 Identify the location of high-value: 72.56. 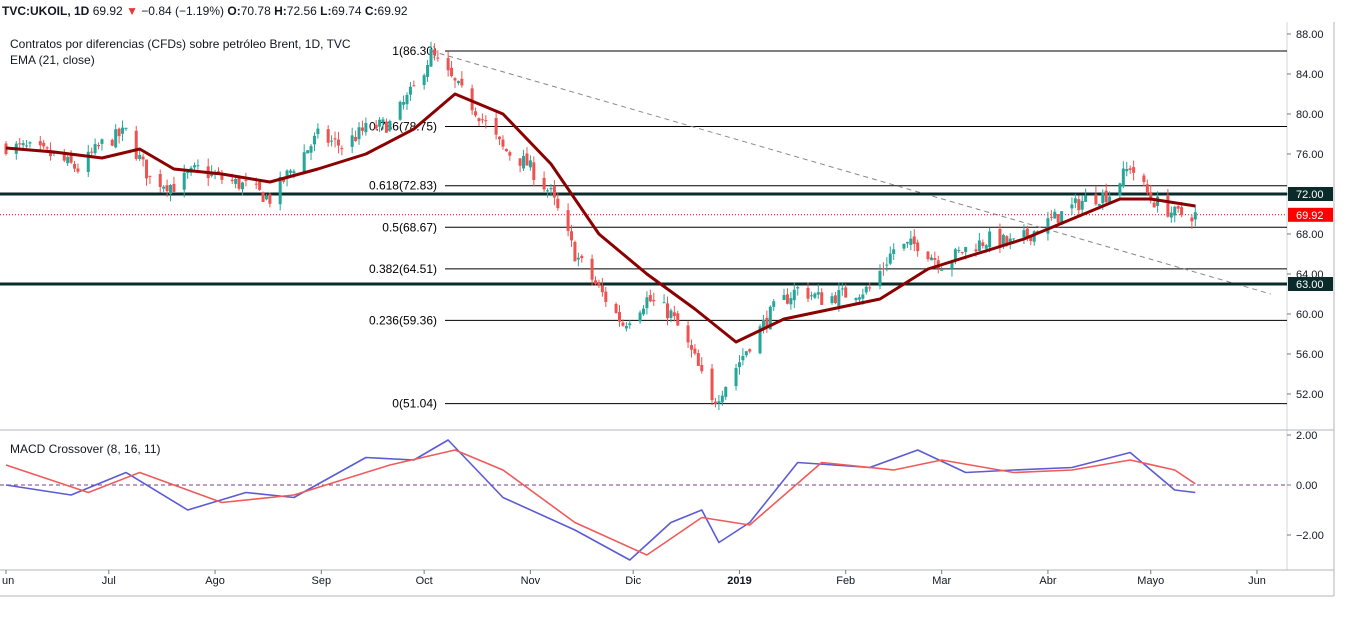
(301, 11).